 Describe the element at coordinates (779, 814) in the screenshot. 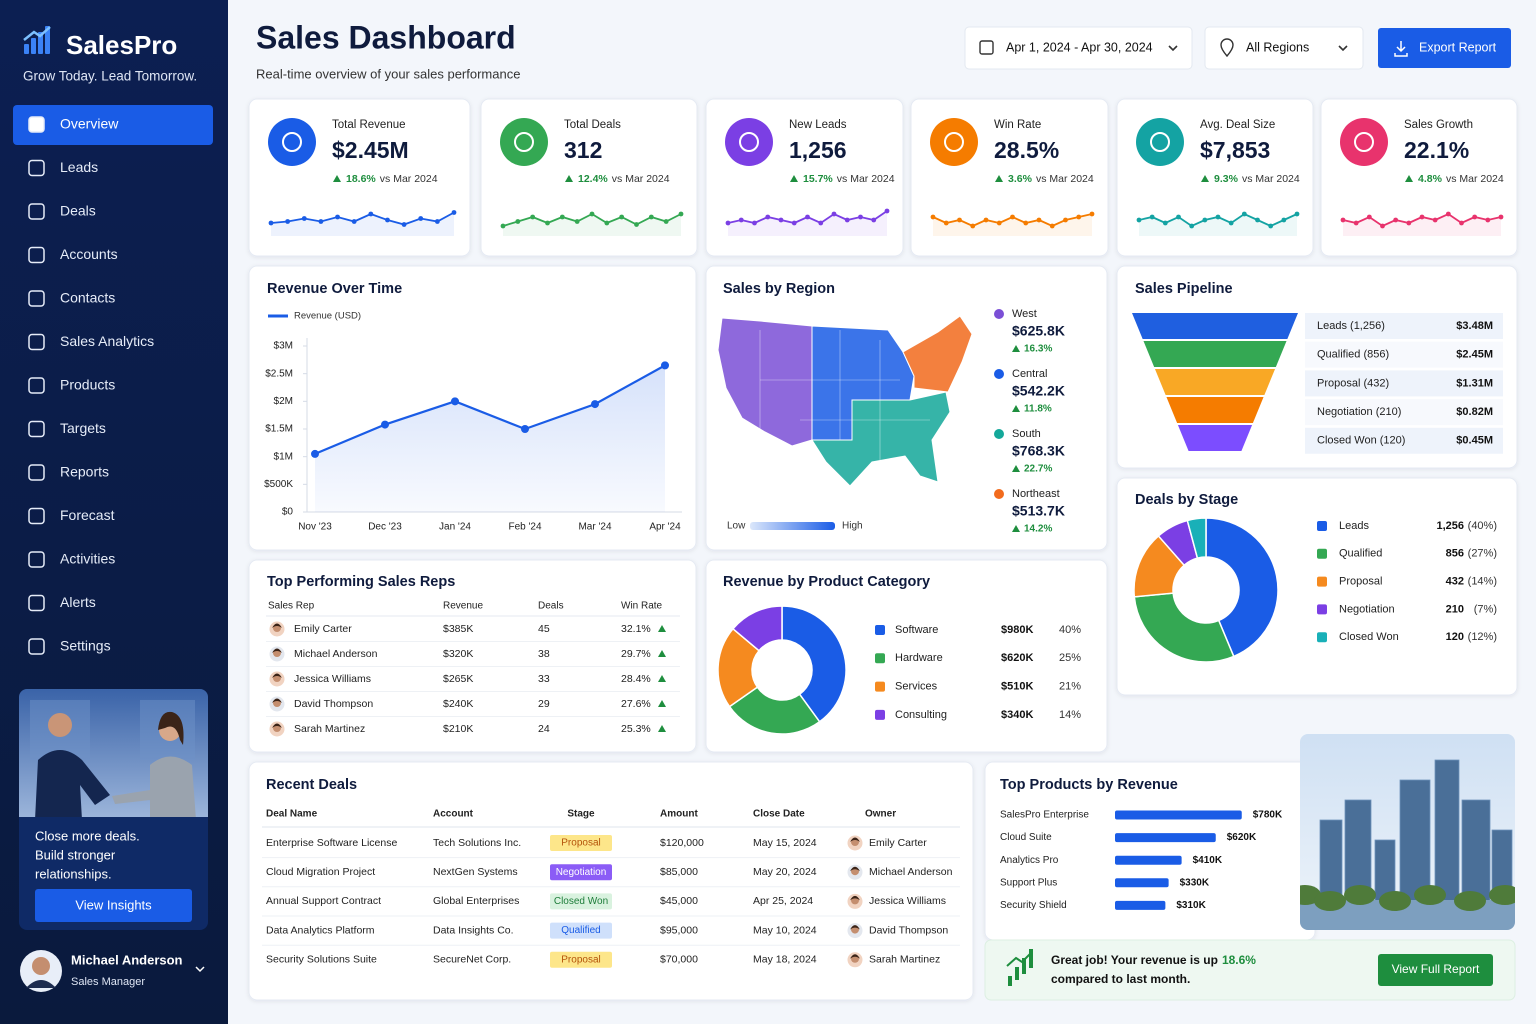

I see `column-header: Close Date` at that location.